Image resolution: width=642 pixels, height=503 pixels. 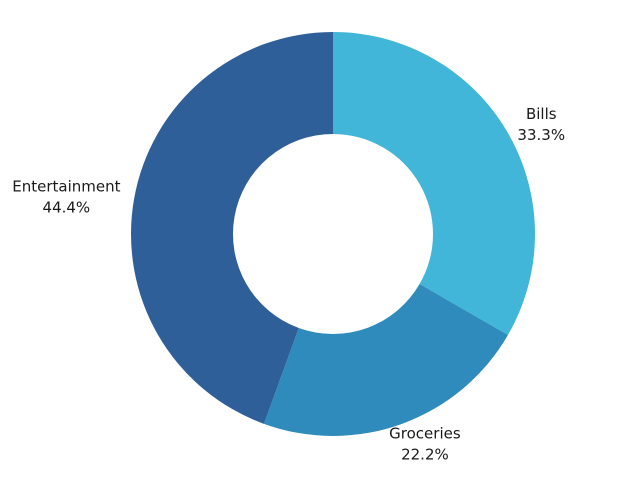 What do you see at coordinates (541, 135) in the screenshot?
I see `slice-percent-bills: 33.3%` at bounding box center [541, 135].